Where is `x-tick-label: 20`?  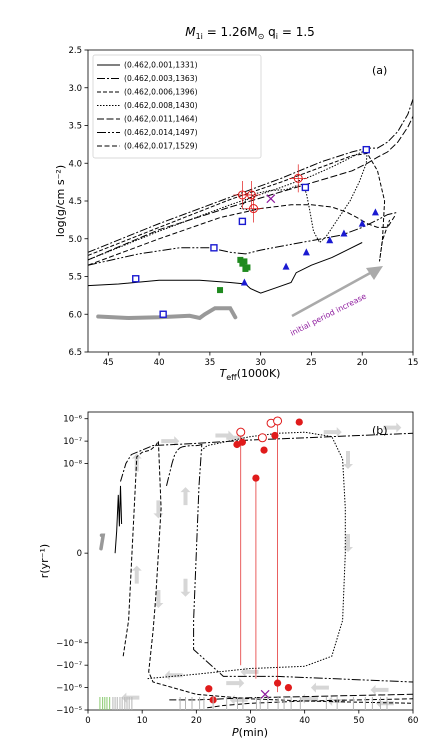
x-tick-label: 20 is located at coordinates (196, 721).